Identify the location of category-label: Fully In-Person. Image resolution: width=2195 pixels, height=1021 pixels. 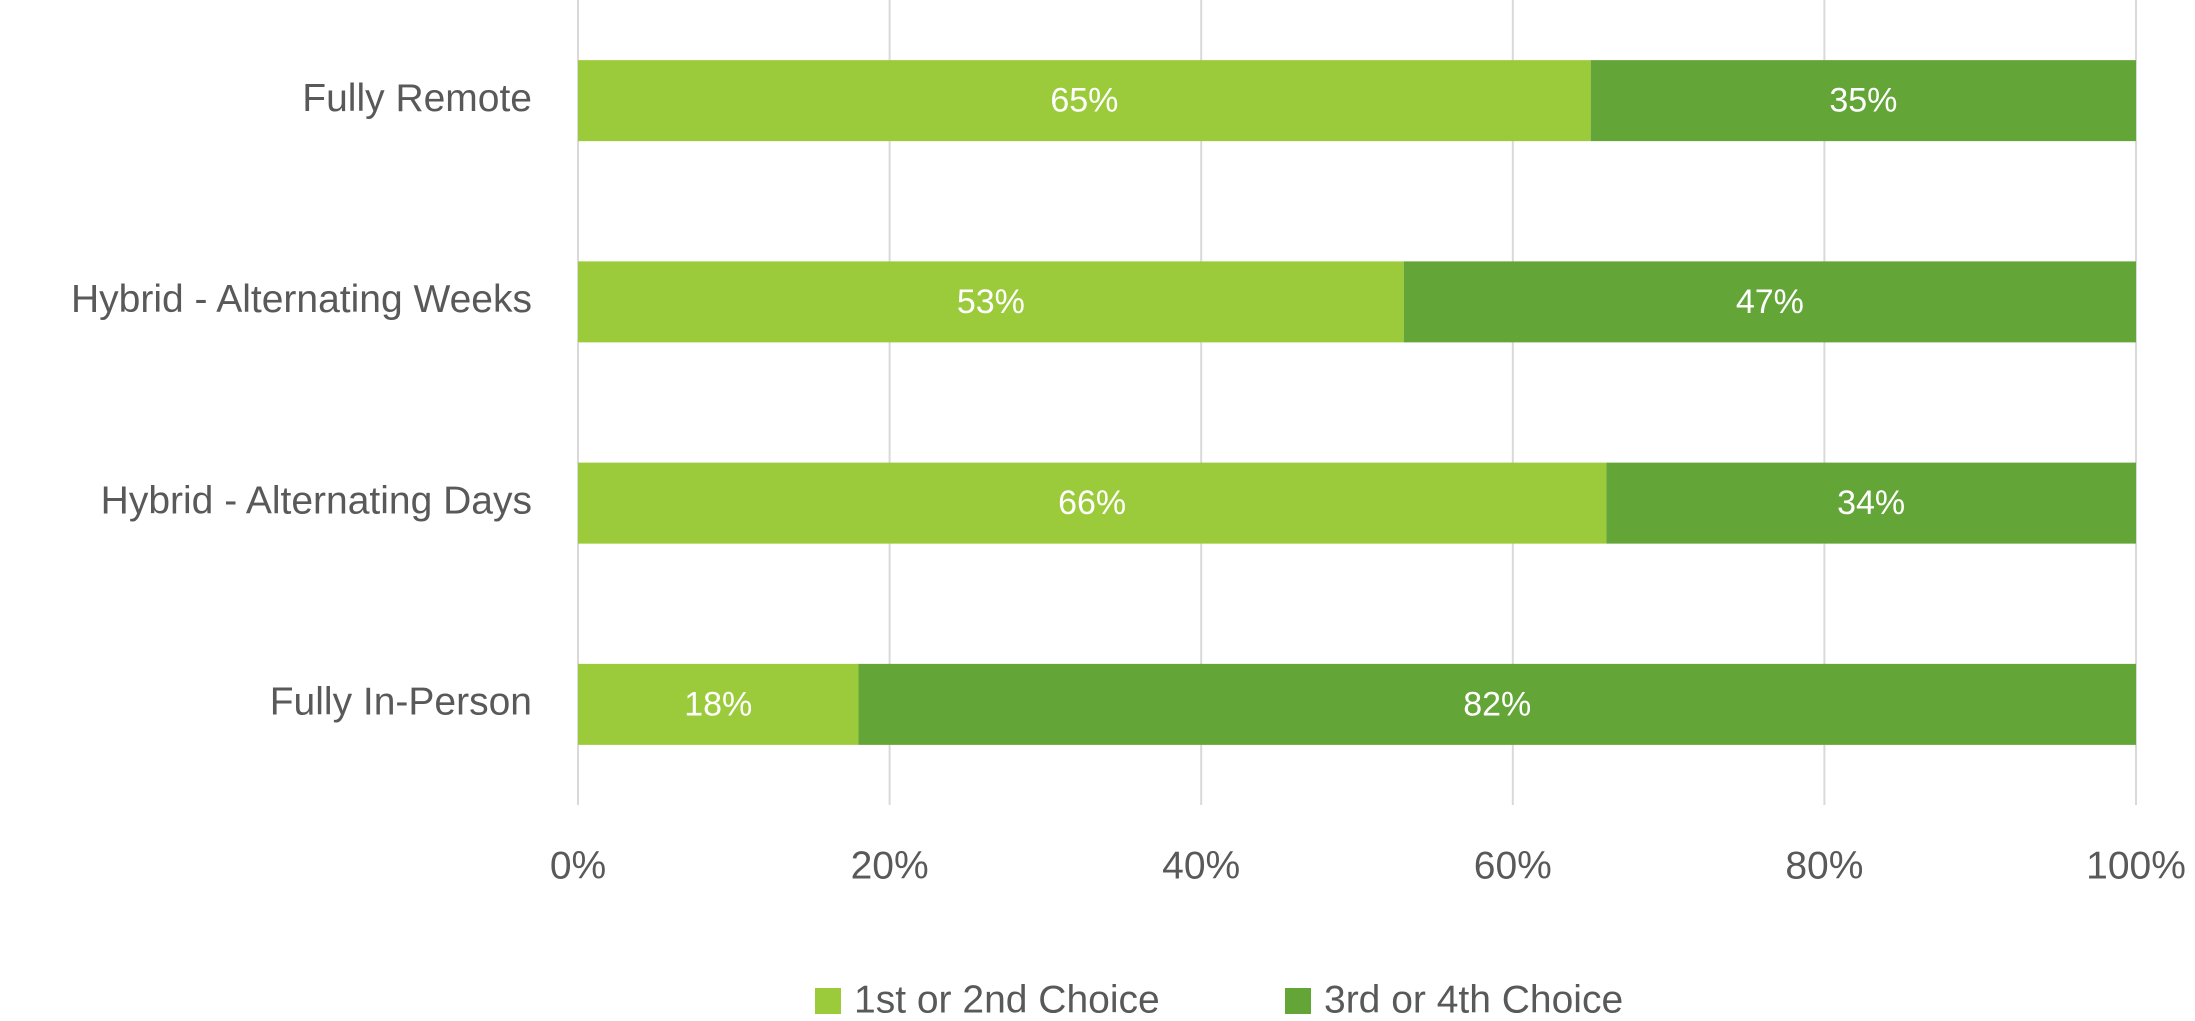
(401, 702).